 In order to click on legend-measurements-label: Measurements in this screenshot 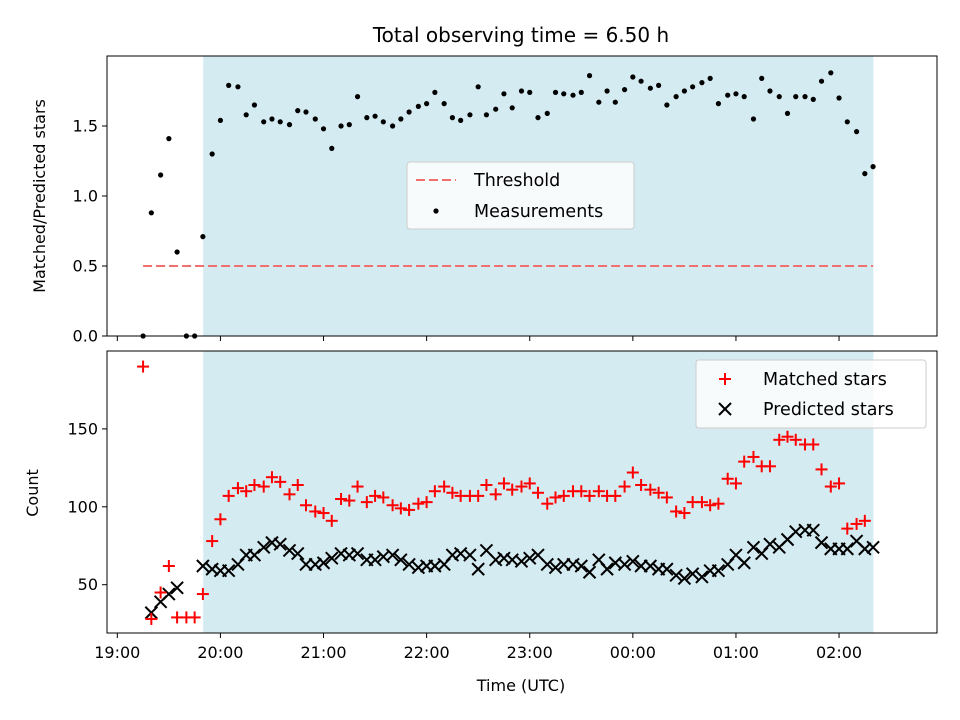, I will do `click(538, 212)`.